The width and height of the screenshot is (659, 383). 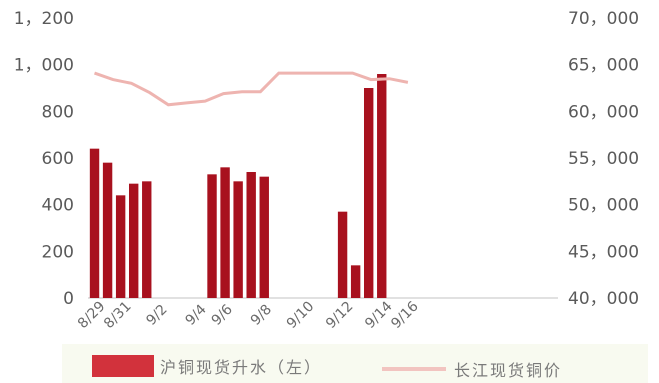 What do you see at coordinates (603, 252) in the screenshot?
I see `y-right-tick-label: 45，000` at bounding box center [603, 252].